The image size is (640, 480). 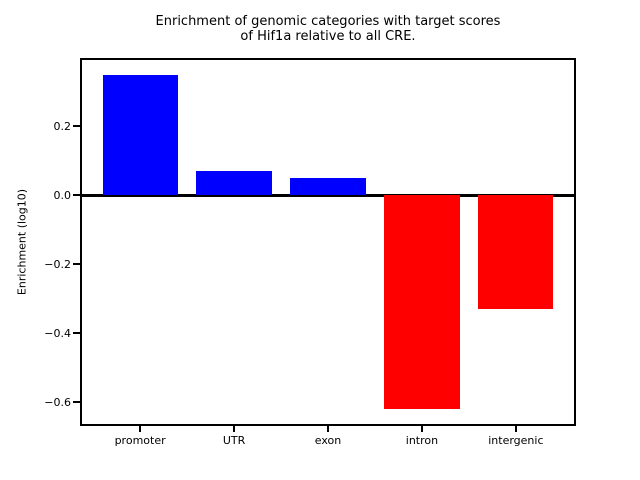 I want to click on x-tick-label-promoter: promoter, so click(x=140, y=440).